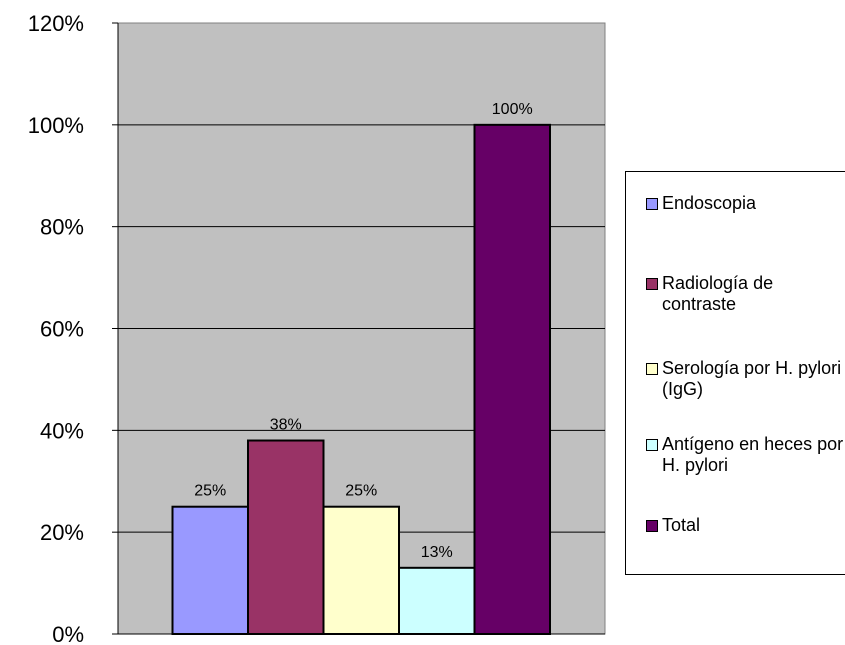 Image resolution: width=845 pixels, height=645 pixels. What do you see at coordinates (62, 430) in the screenshot?
I see `y-tick-label: 40%` at bounding box center [62, 430].